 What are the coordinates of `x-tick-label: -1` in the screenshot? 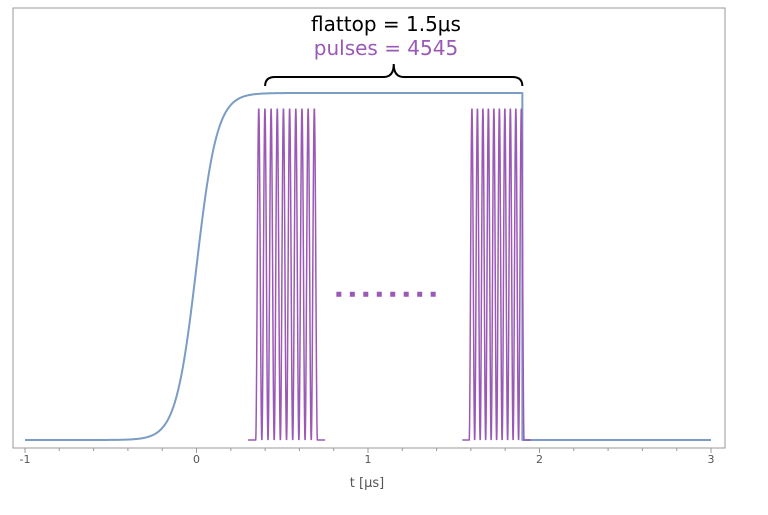 It's located at (25, 459).